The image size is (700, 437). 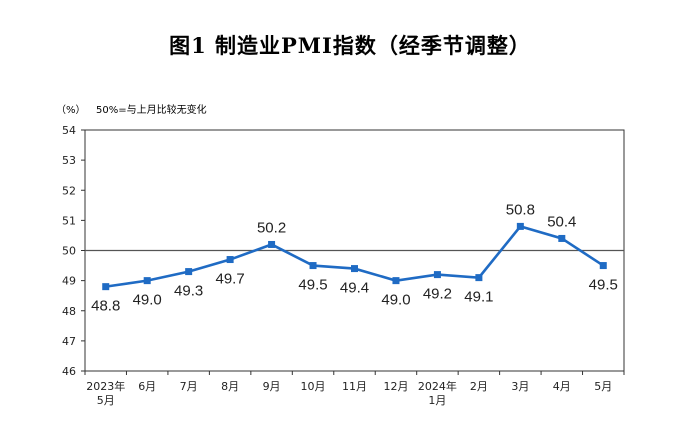 I want to click on y-tick-label: 50, so click(x=69, y=251).